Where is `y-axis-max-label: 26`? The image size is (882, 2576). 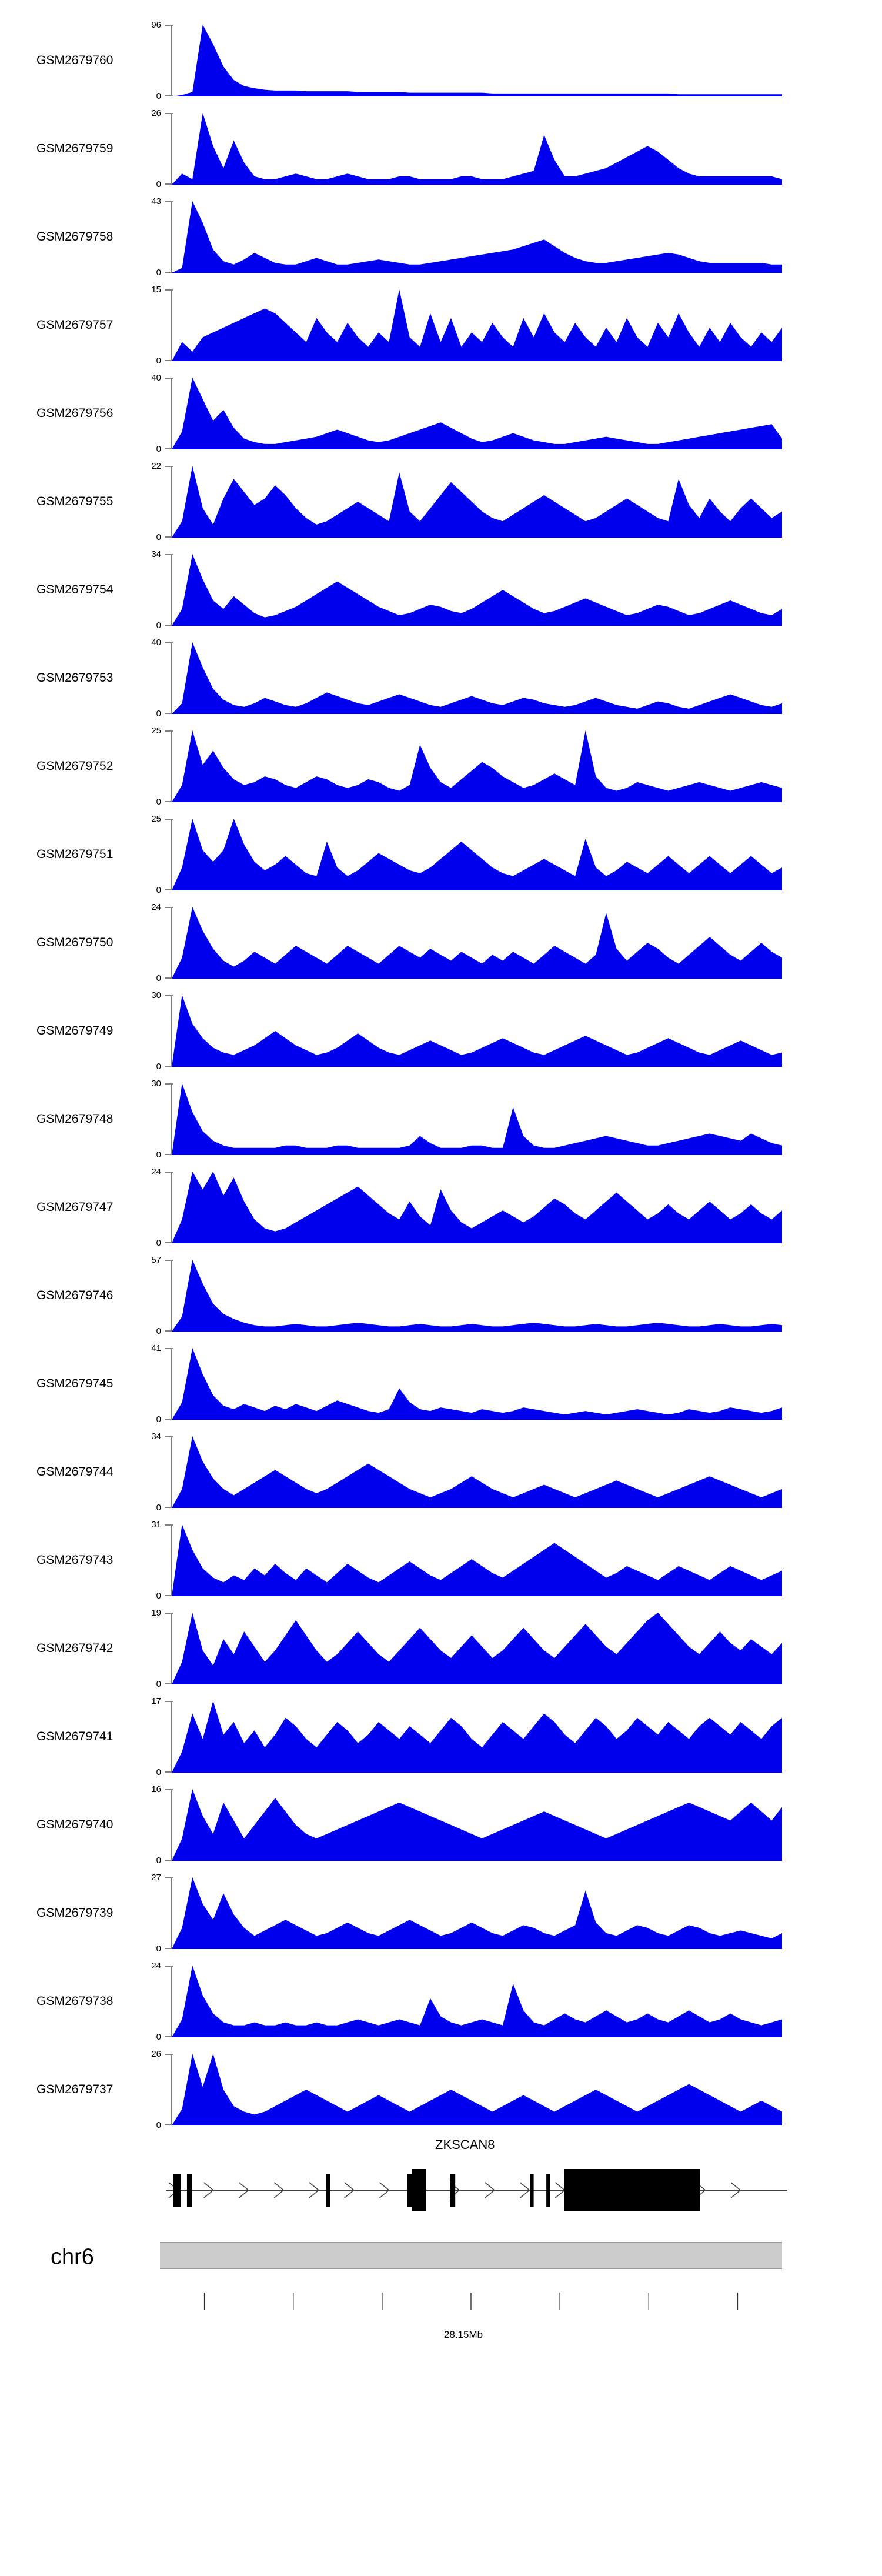
y-axis-max-label: 26 is located at coordinates (156, 113).